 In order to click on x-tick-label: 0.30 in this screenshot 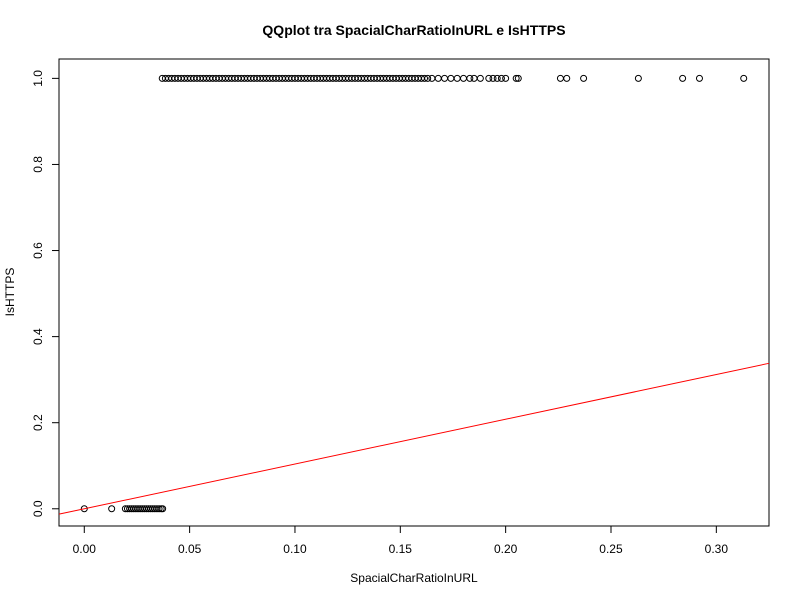, I will do `click(717, 549)`.